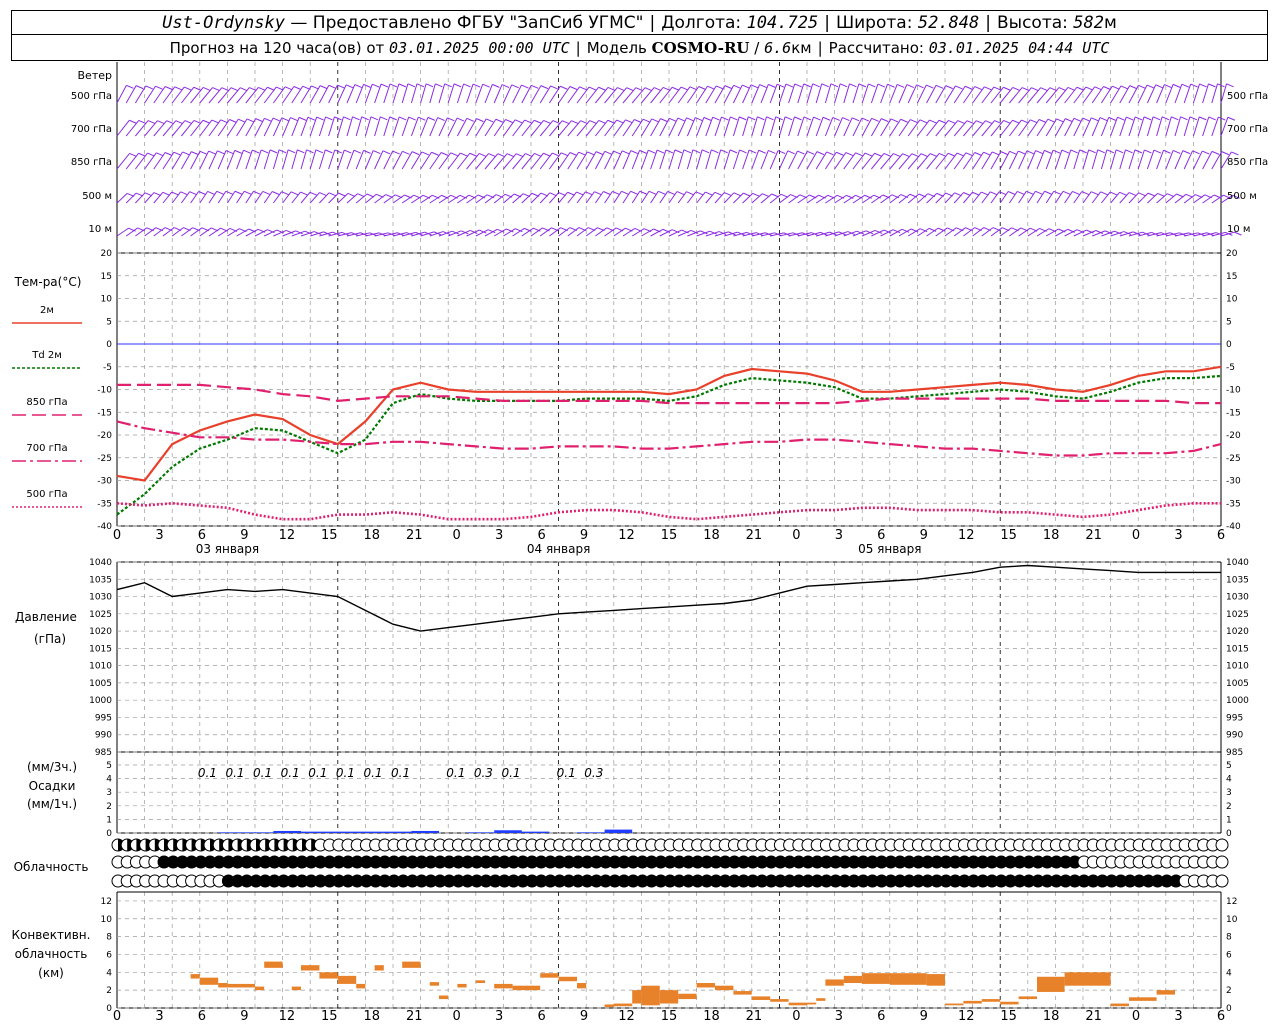  Describe the element at coordinates (669, 1016) in the screenshot. I see `time-axis-tick: 15` at that location.